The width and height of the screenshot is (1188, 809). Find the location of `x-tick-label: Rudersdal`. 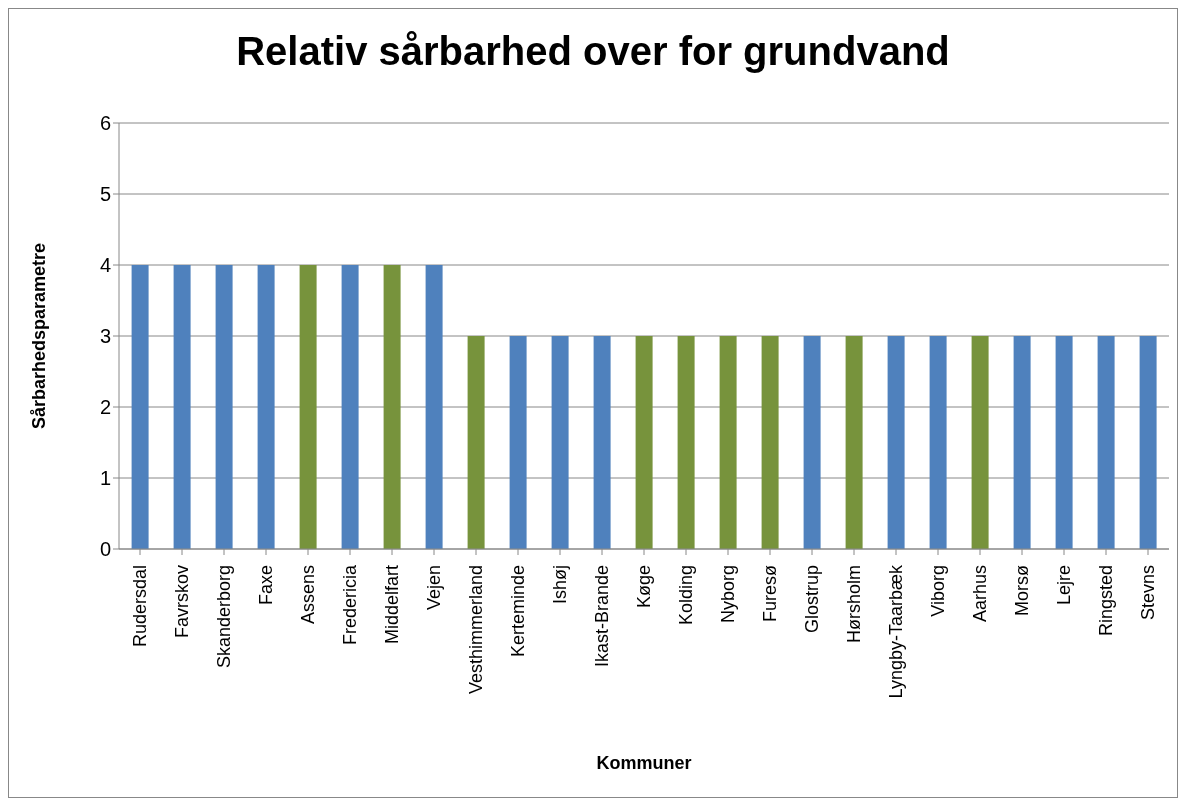

x-tick-label: Rudersdal is located at coordinates (140, 606).